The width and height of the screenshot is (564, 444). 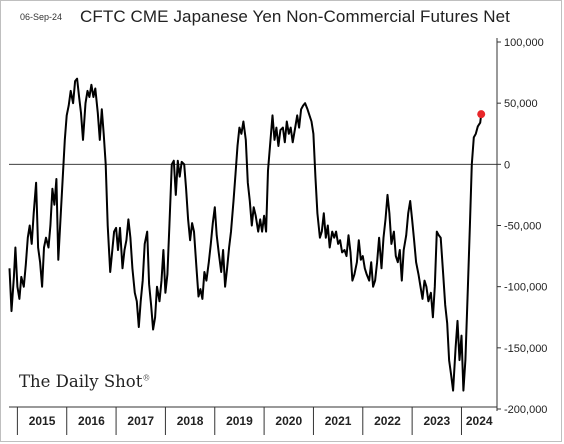 What do you see at coordinates (81, 381) in the screenshot?
I see `logo-text: The Daily Shot` at bounding box center [81, 381].